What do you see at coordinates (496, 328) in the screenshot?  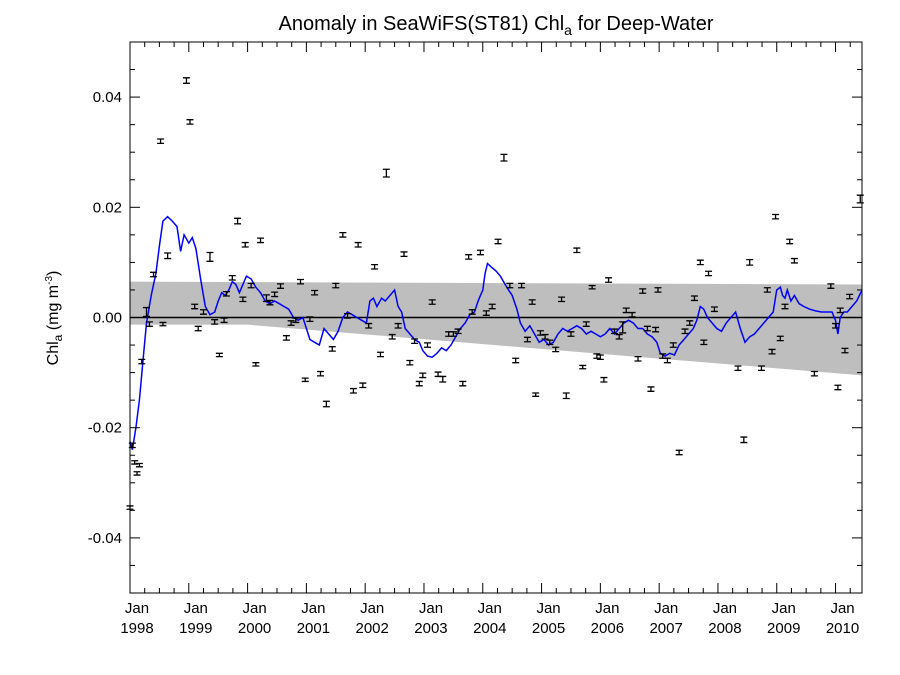 I see `uncertainty-band` at bounding box center [496, 328].